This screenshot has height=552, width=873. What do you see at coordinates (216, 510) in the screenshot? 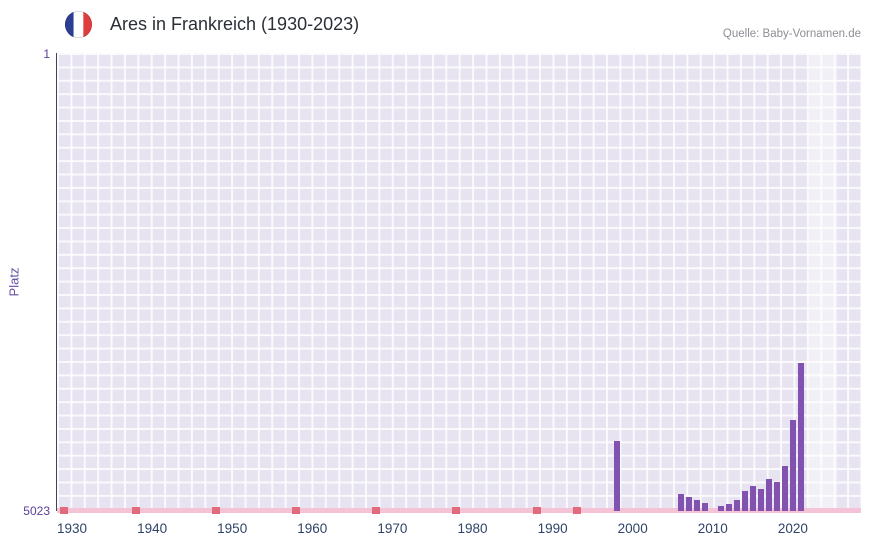
I see `unranked-marker-1948` at bounding box center [216, 510].